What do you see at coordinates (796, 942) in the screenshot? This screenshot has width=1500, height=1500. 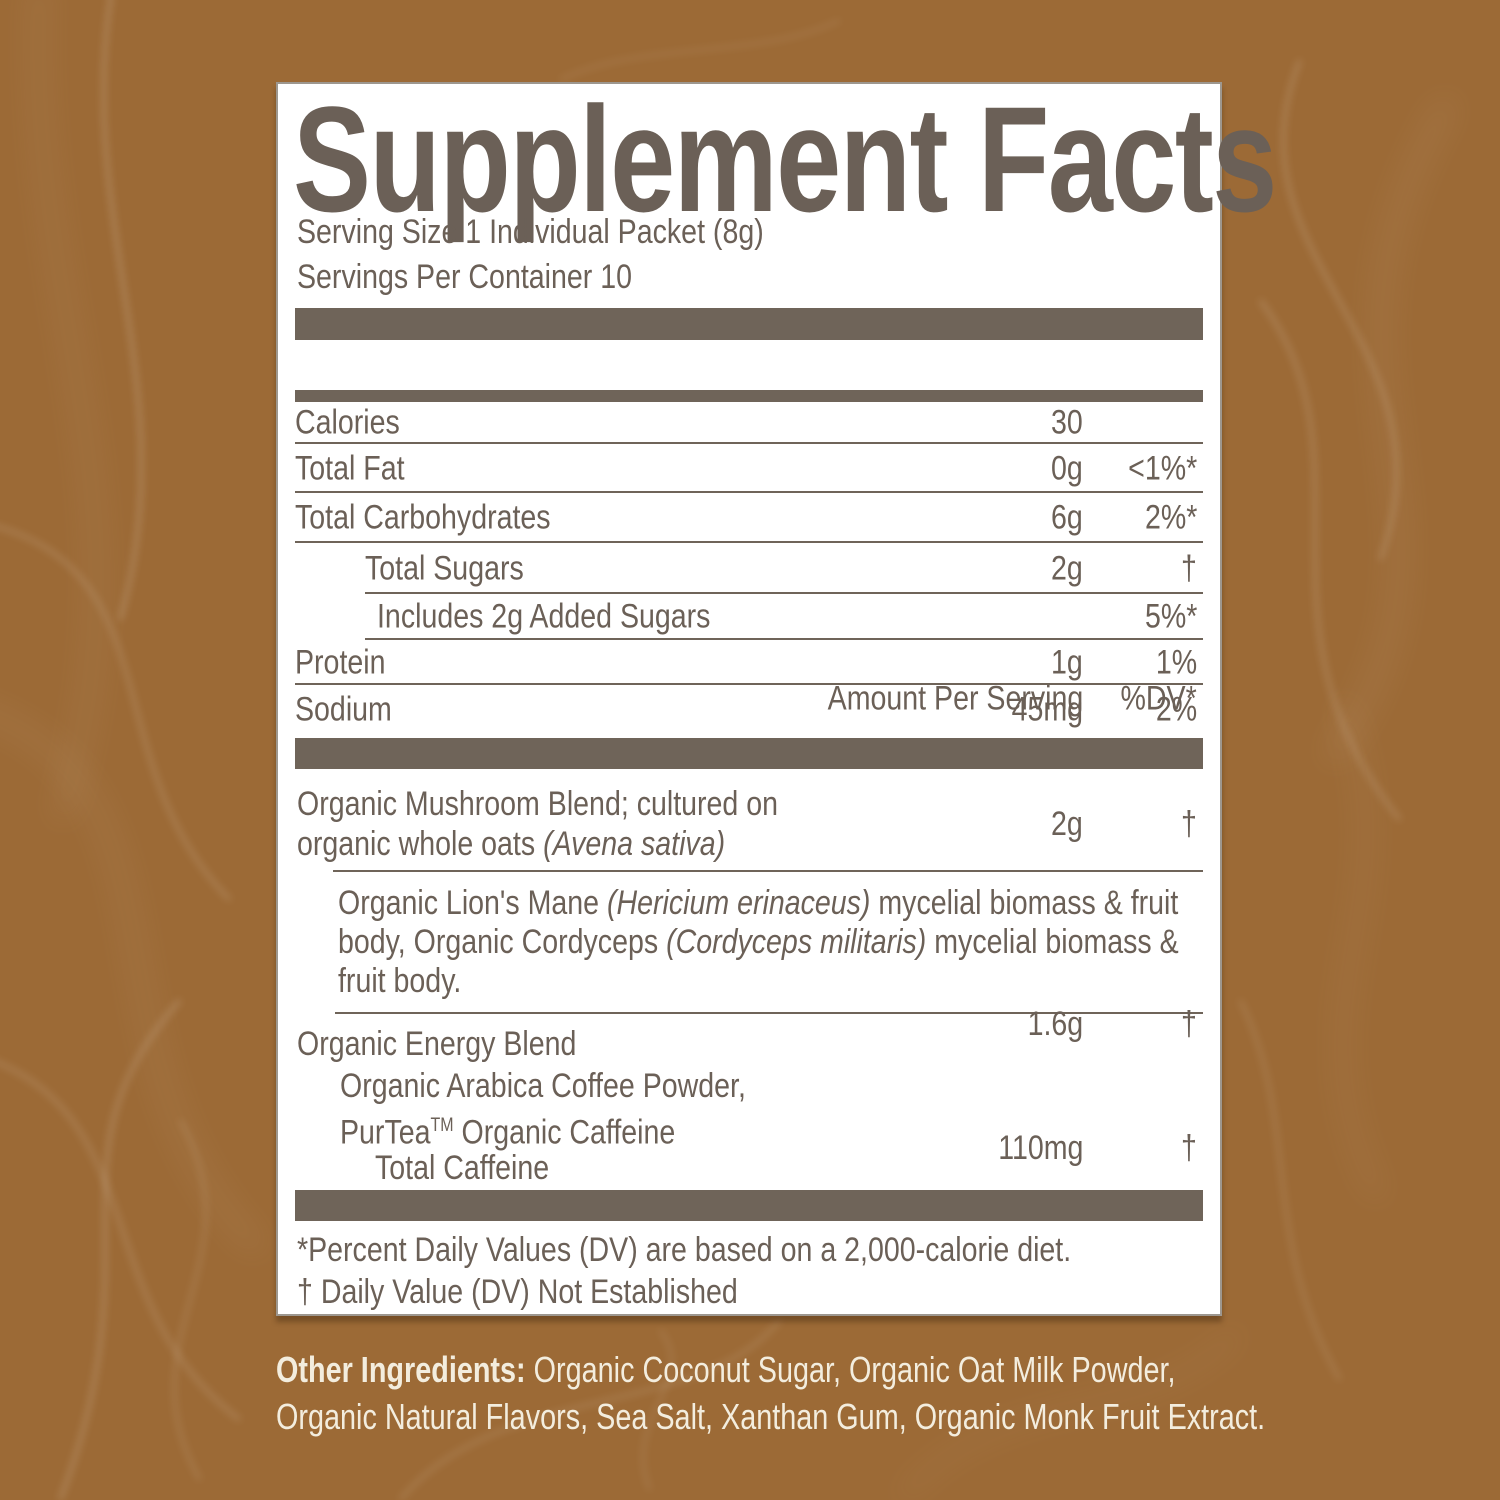 I see `details-latin: (Cordyceps militaris)` at bounding box center [796, 942].